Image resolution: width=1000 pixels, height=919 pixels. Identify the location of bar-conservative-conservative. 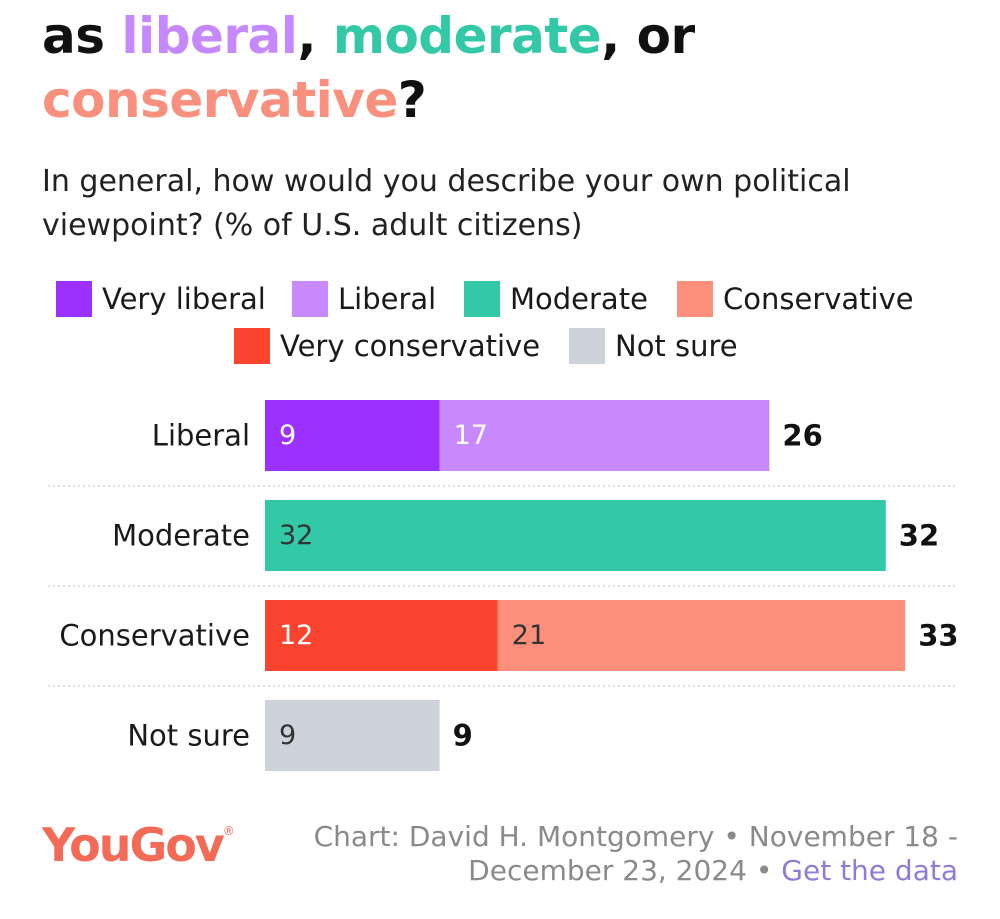
(701, 635).